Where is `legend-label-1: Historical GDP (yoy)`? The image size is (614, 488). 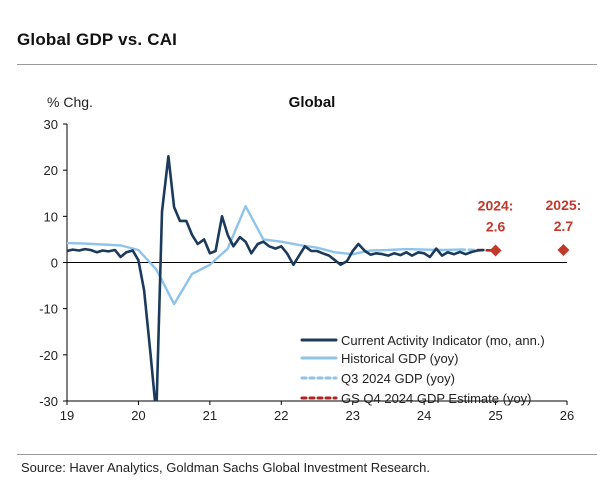 legend-label-1: Historical GDP (yoy) is located at coordinates (400, 358).